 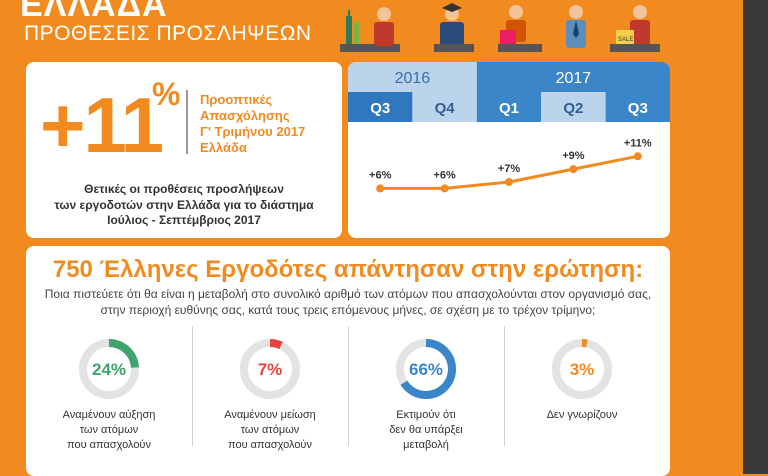 I want to click on country-title: ΕΛΛΑΔΑ, so click(x=94, y=12).